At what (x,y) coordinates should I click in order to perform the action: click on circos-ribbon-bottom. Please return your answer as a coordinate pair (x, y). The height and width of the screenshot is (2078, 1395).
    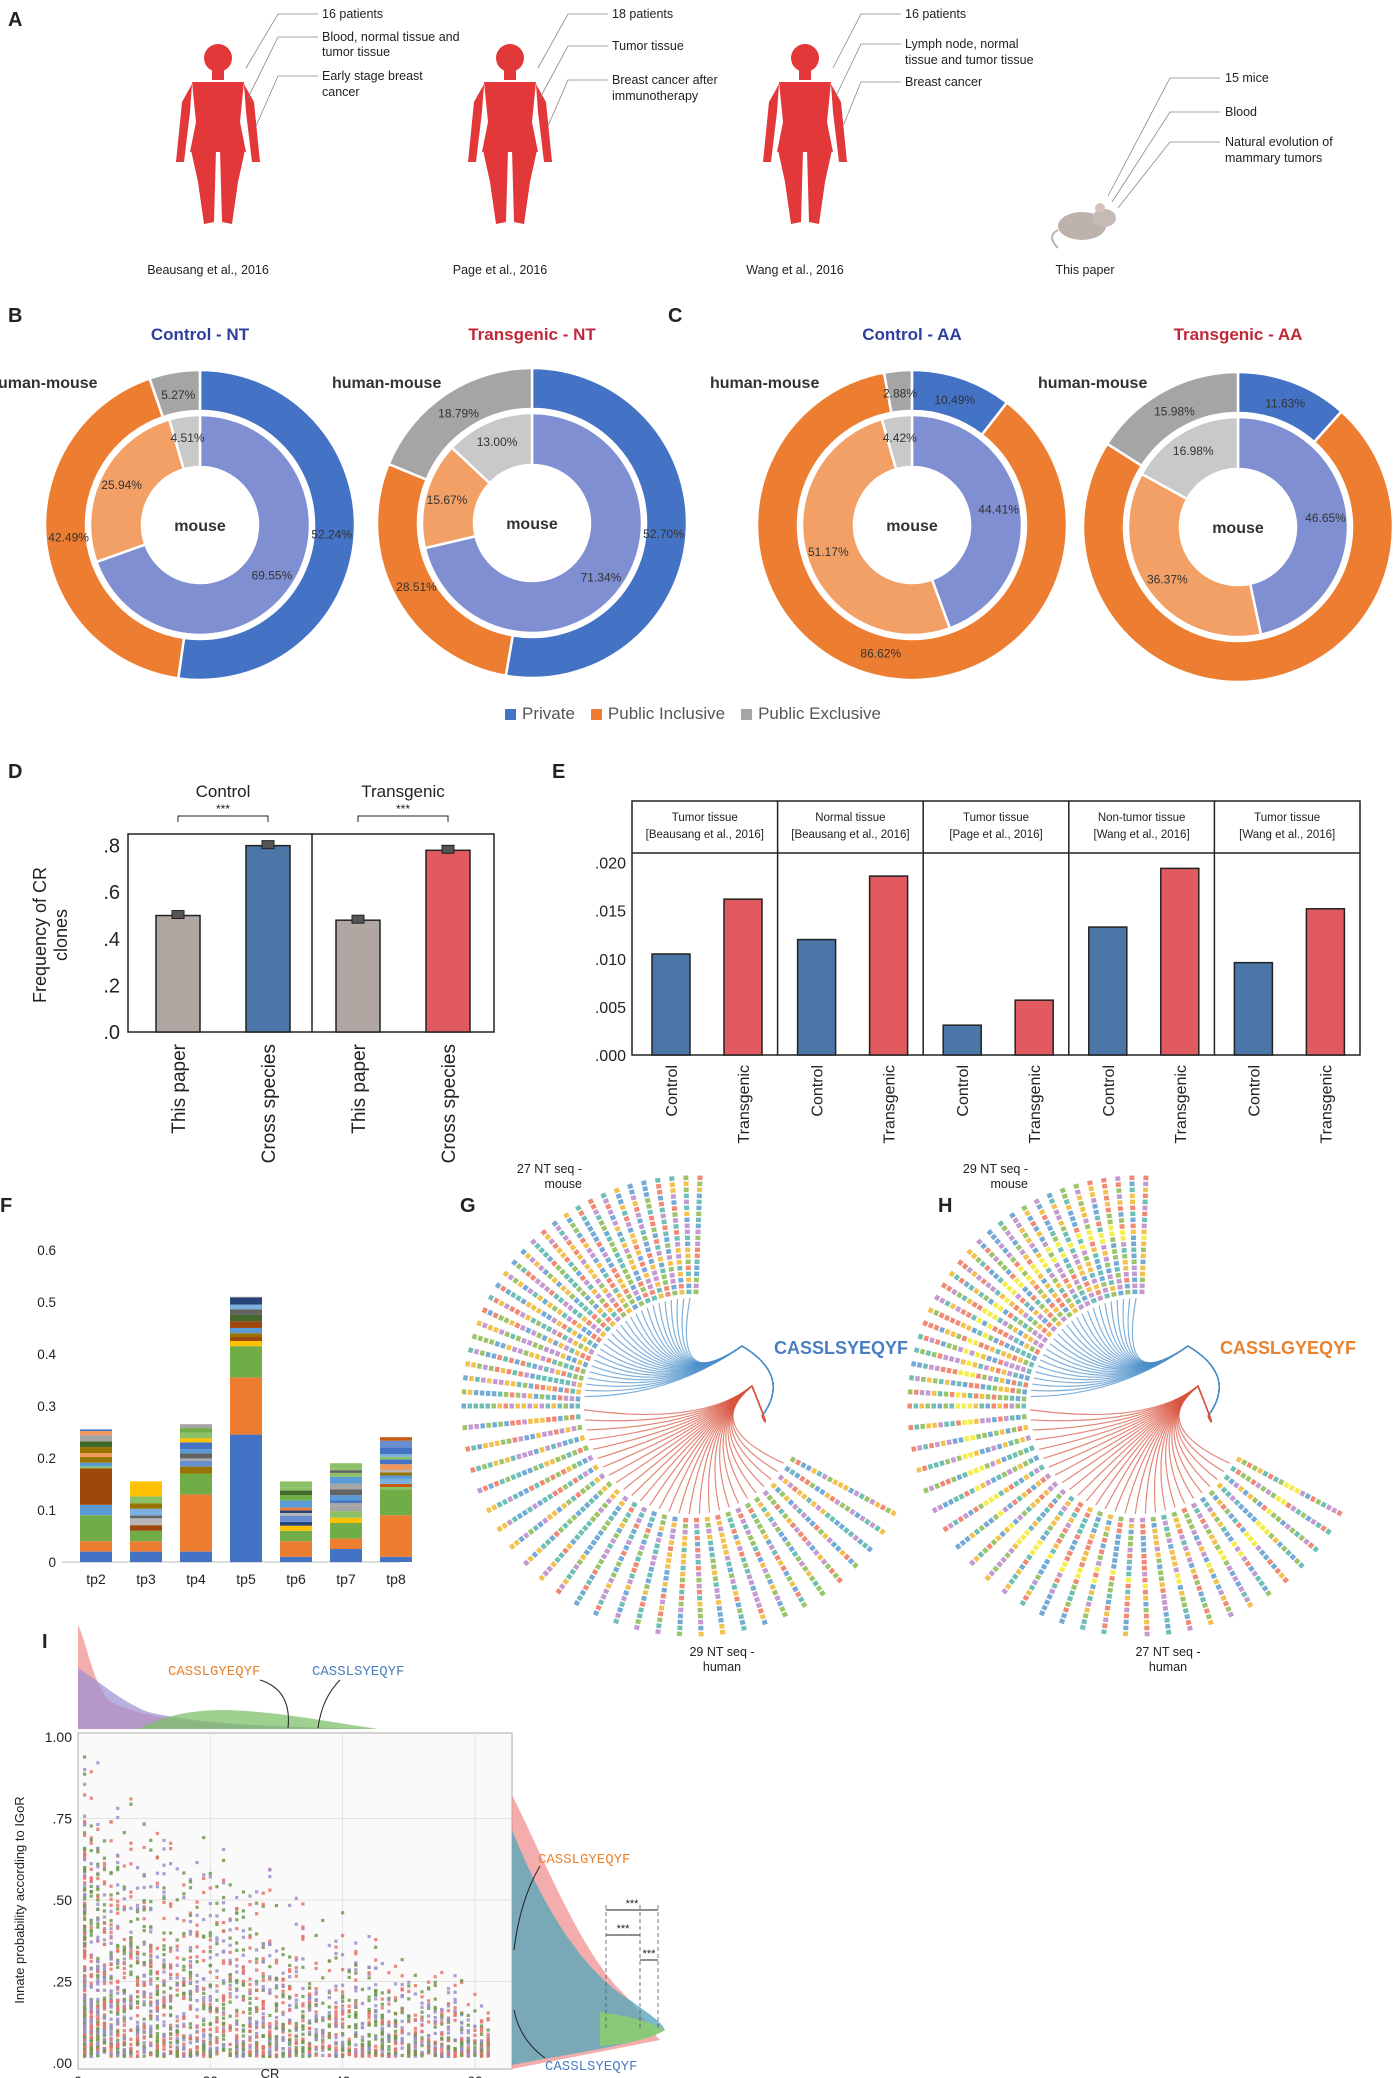
    Looking at the image, I should click on (676, 1408).